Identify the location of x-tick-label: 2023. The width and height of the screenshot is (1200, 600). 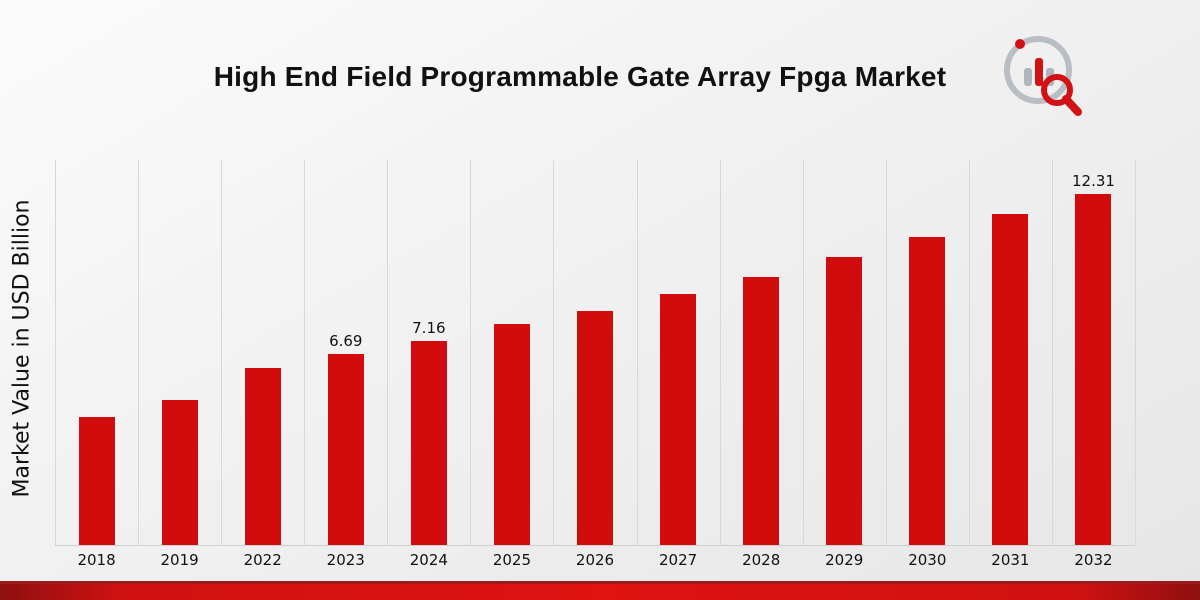
(345, 560).